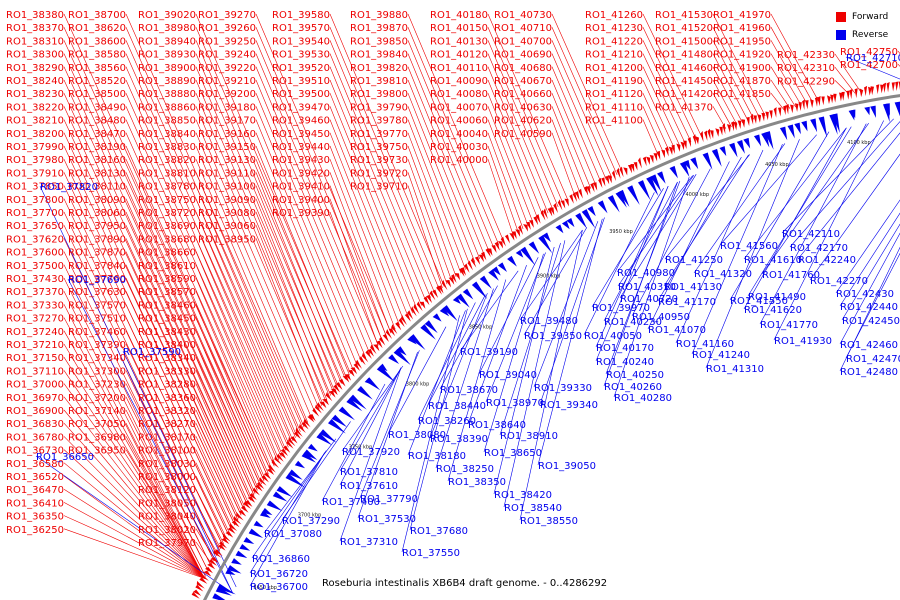 This screenshot has height=600, width=900. Describe the element at coordinates (65, 457) in the screenshot. I see `reverse-gene-label: RO1_36650` at that location.